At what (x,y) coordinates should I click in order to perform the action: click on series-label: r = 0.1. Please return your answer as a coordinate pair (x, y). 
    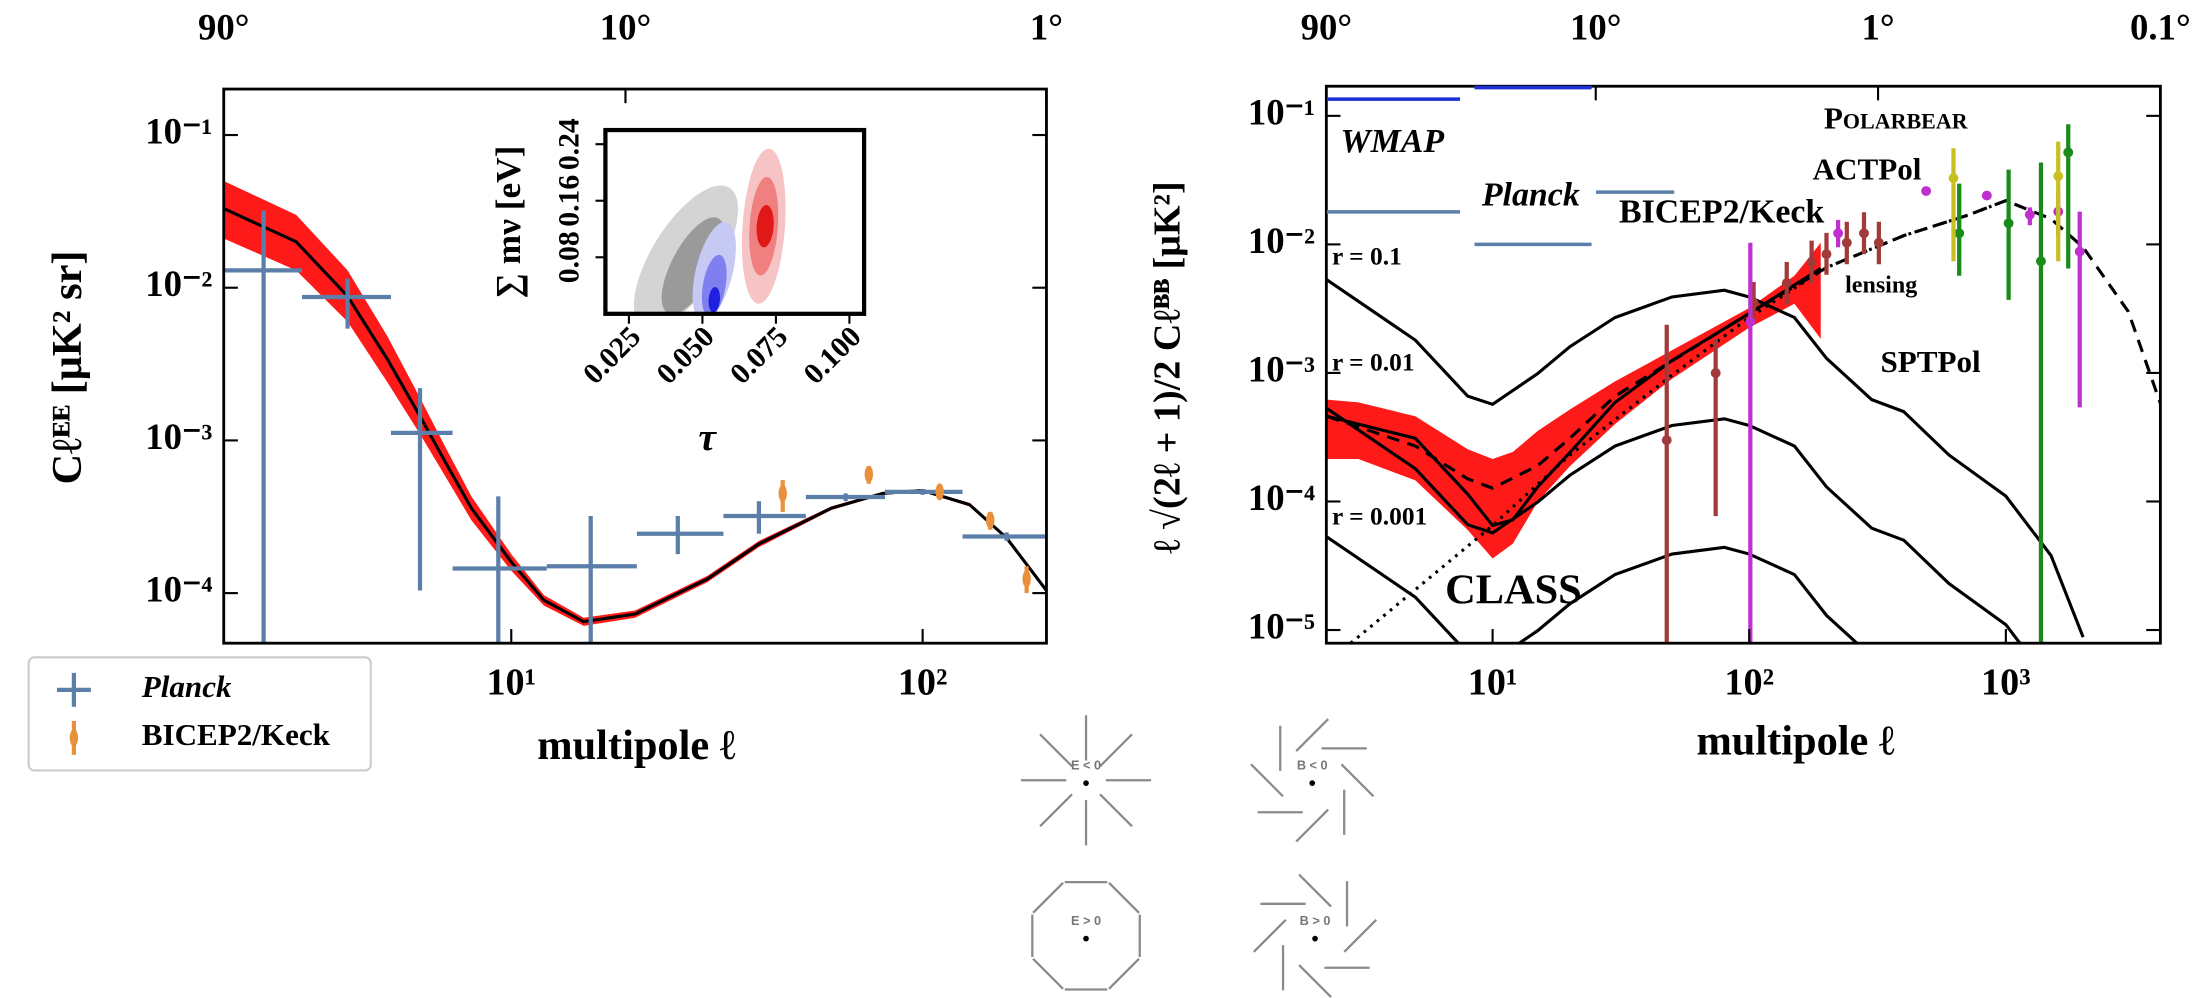
    Looking at the image, I should click on (1367, 256).